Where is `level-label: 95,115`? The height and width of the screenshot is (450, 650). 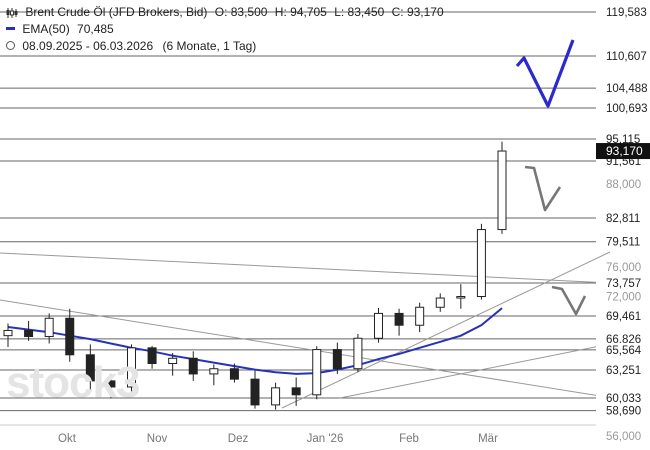
level-label: 95,115 is located at coordinates (623, 140).